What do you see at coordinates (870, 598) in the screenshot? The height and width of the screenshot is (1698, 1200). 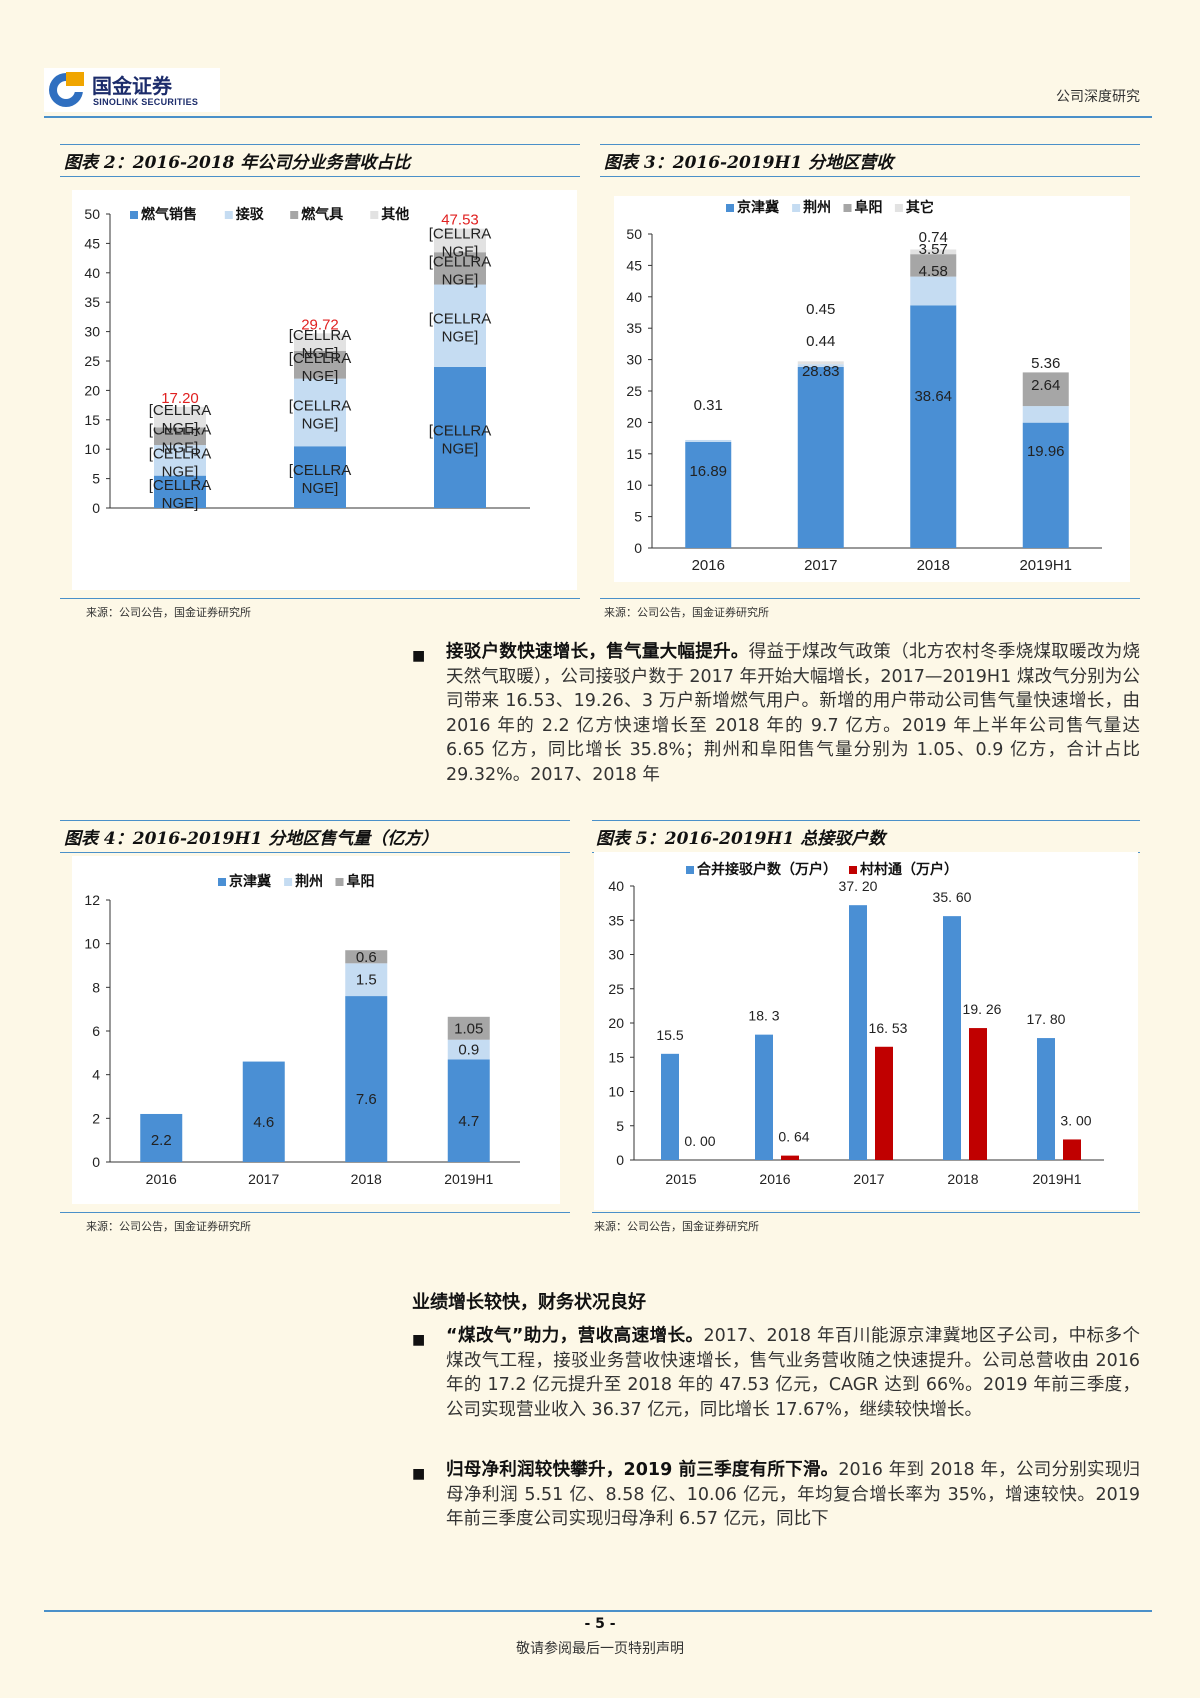 I see `fig3-bottom-rule` at bounding box center [870, 598].